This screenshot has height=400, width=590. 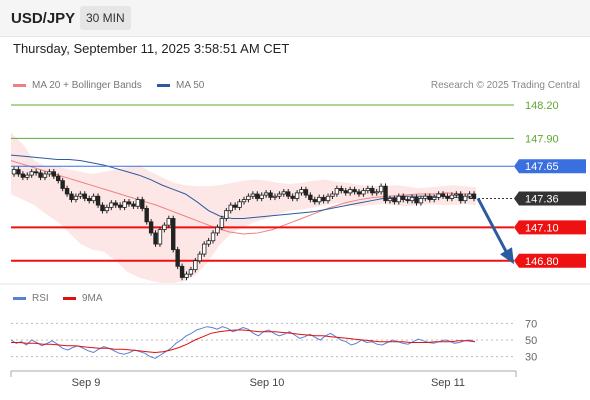 I want to click on level-badge-147.10, so click(x=550, y=227).